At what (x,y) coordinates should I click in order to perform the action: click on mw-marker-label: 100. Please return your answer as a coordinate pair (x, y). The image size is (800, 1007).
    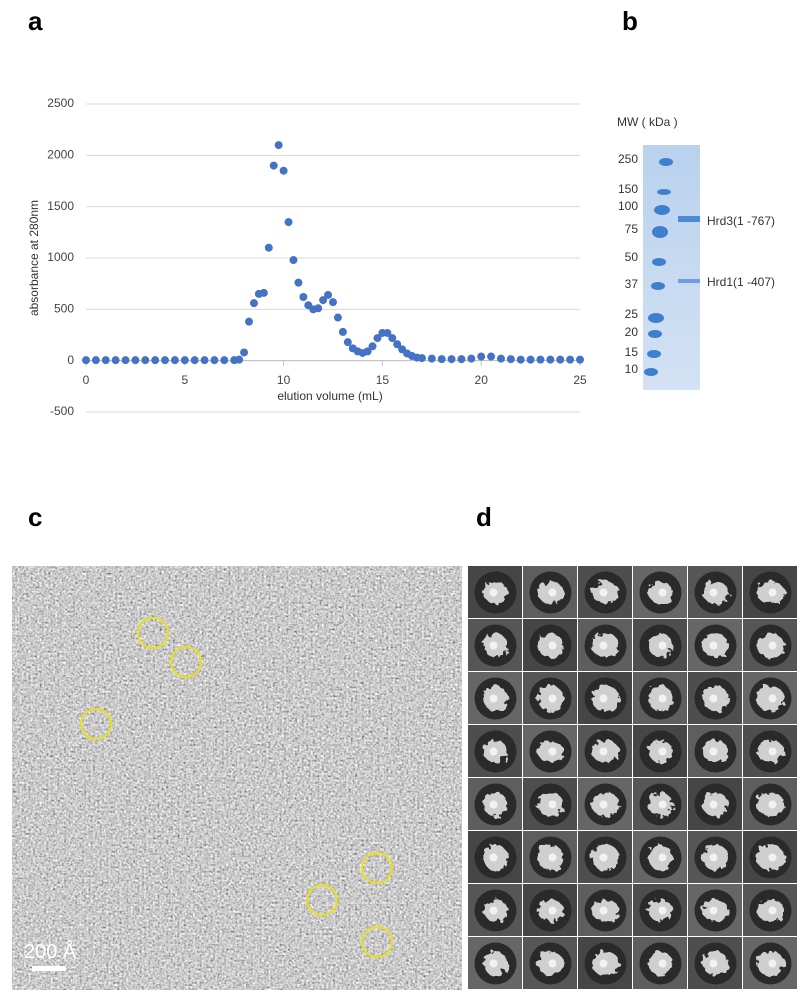
    Looking at the image, I should click on (628, 206).